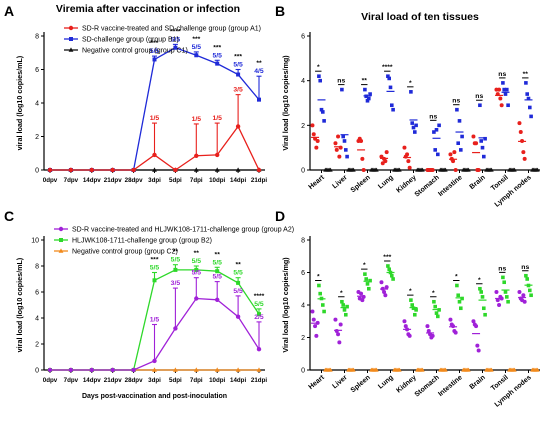 The width and height of the screenshot is (550, 430). What do you see at coordinates (155, 118) in the screenshot?
I see `a-ratio-label: 1/5` at bounding box center [155, 118].